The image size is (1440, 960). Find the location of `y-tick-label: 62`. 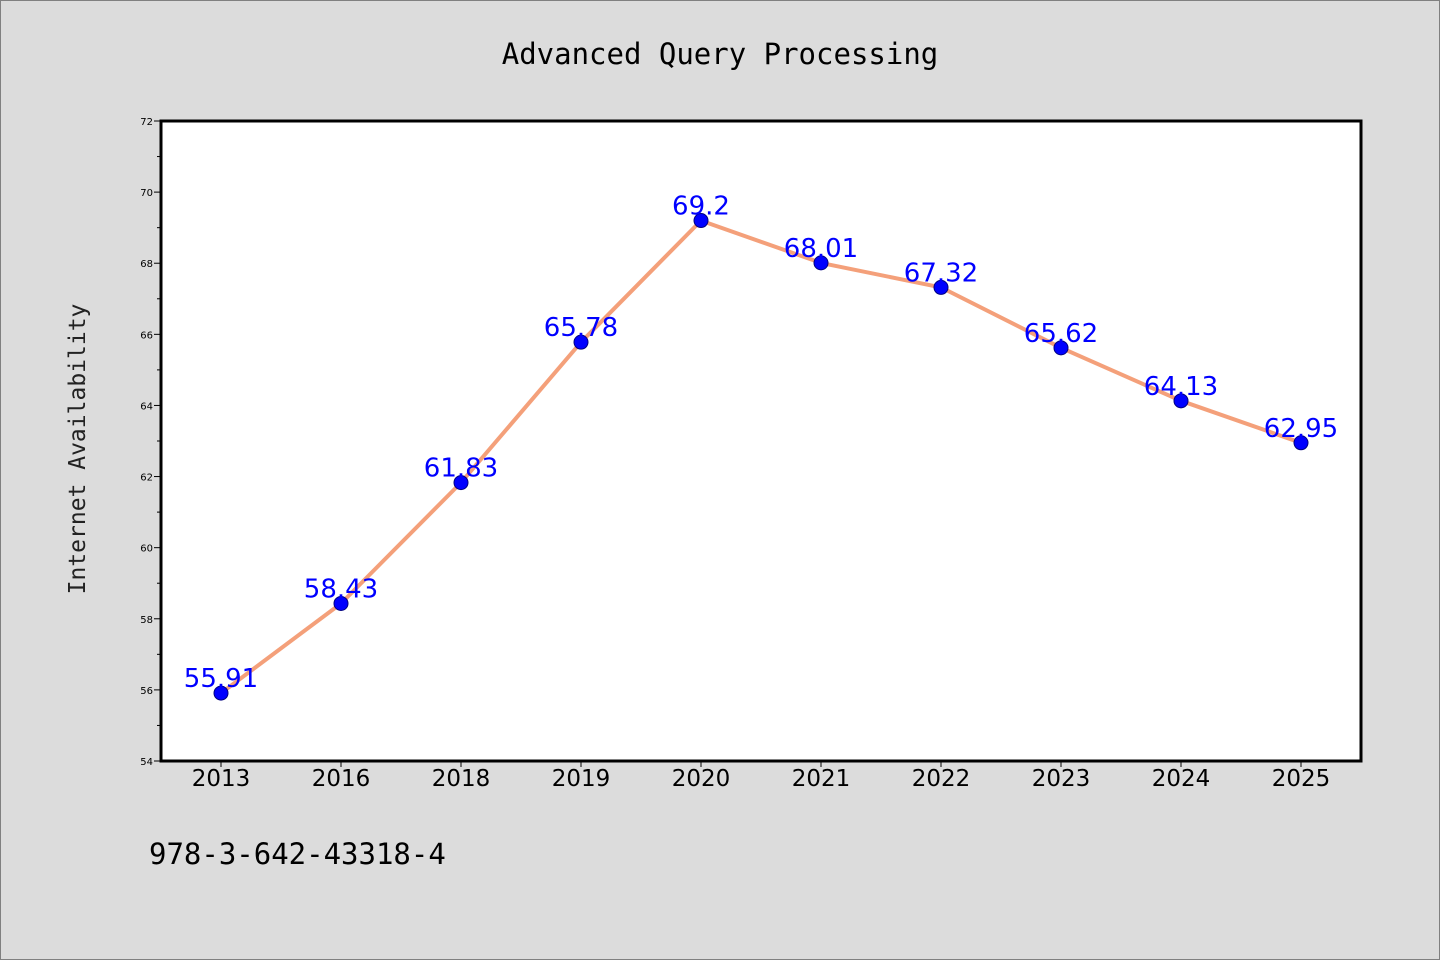

y-tick-label: 62 is located at coordinates (146, 478).